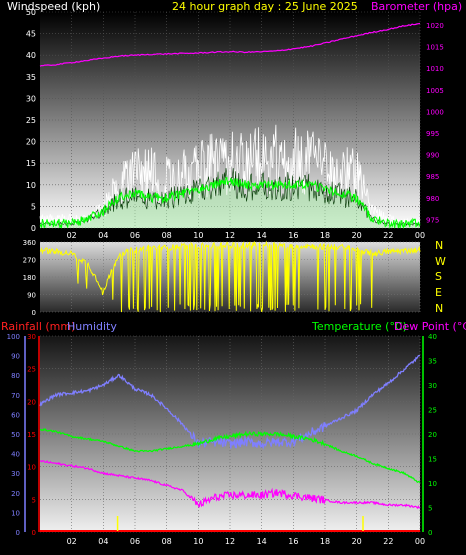 This screenshot has width=466, height=555. Describe the element at coordinates (359, 326) in the screenshot. I see `temperature-axis-label: Temperature (°C)` at that location.